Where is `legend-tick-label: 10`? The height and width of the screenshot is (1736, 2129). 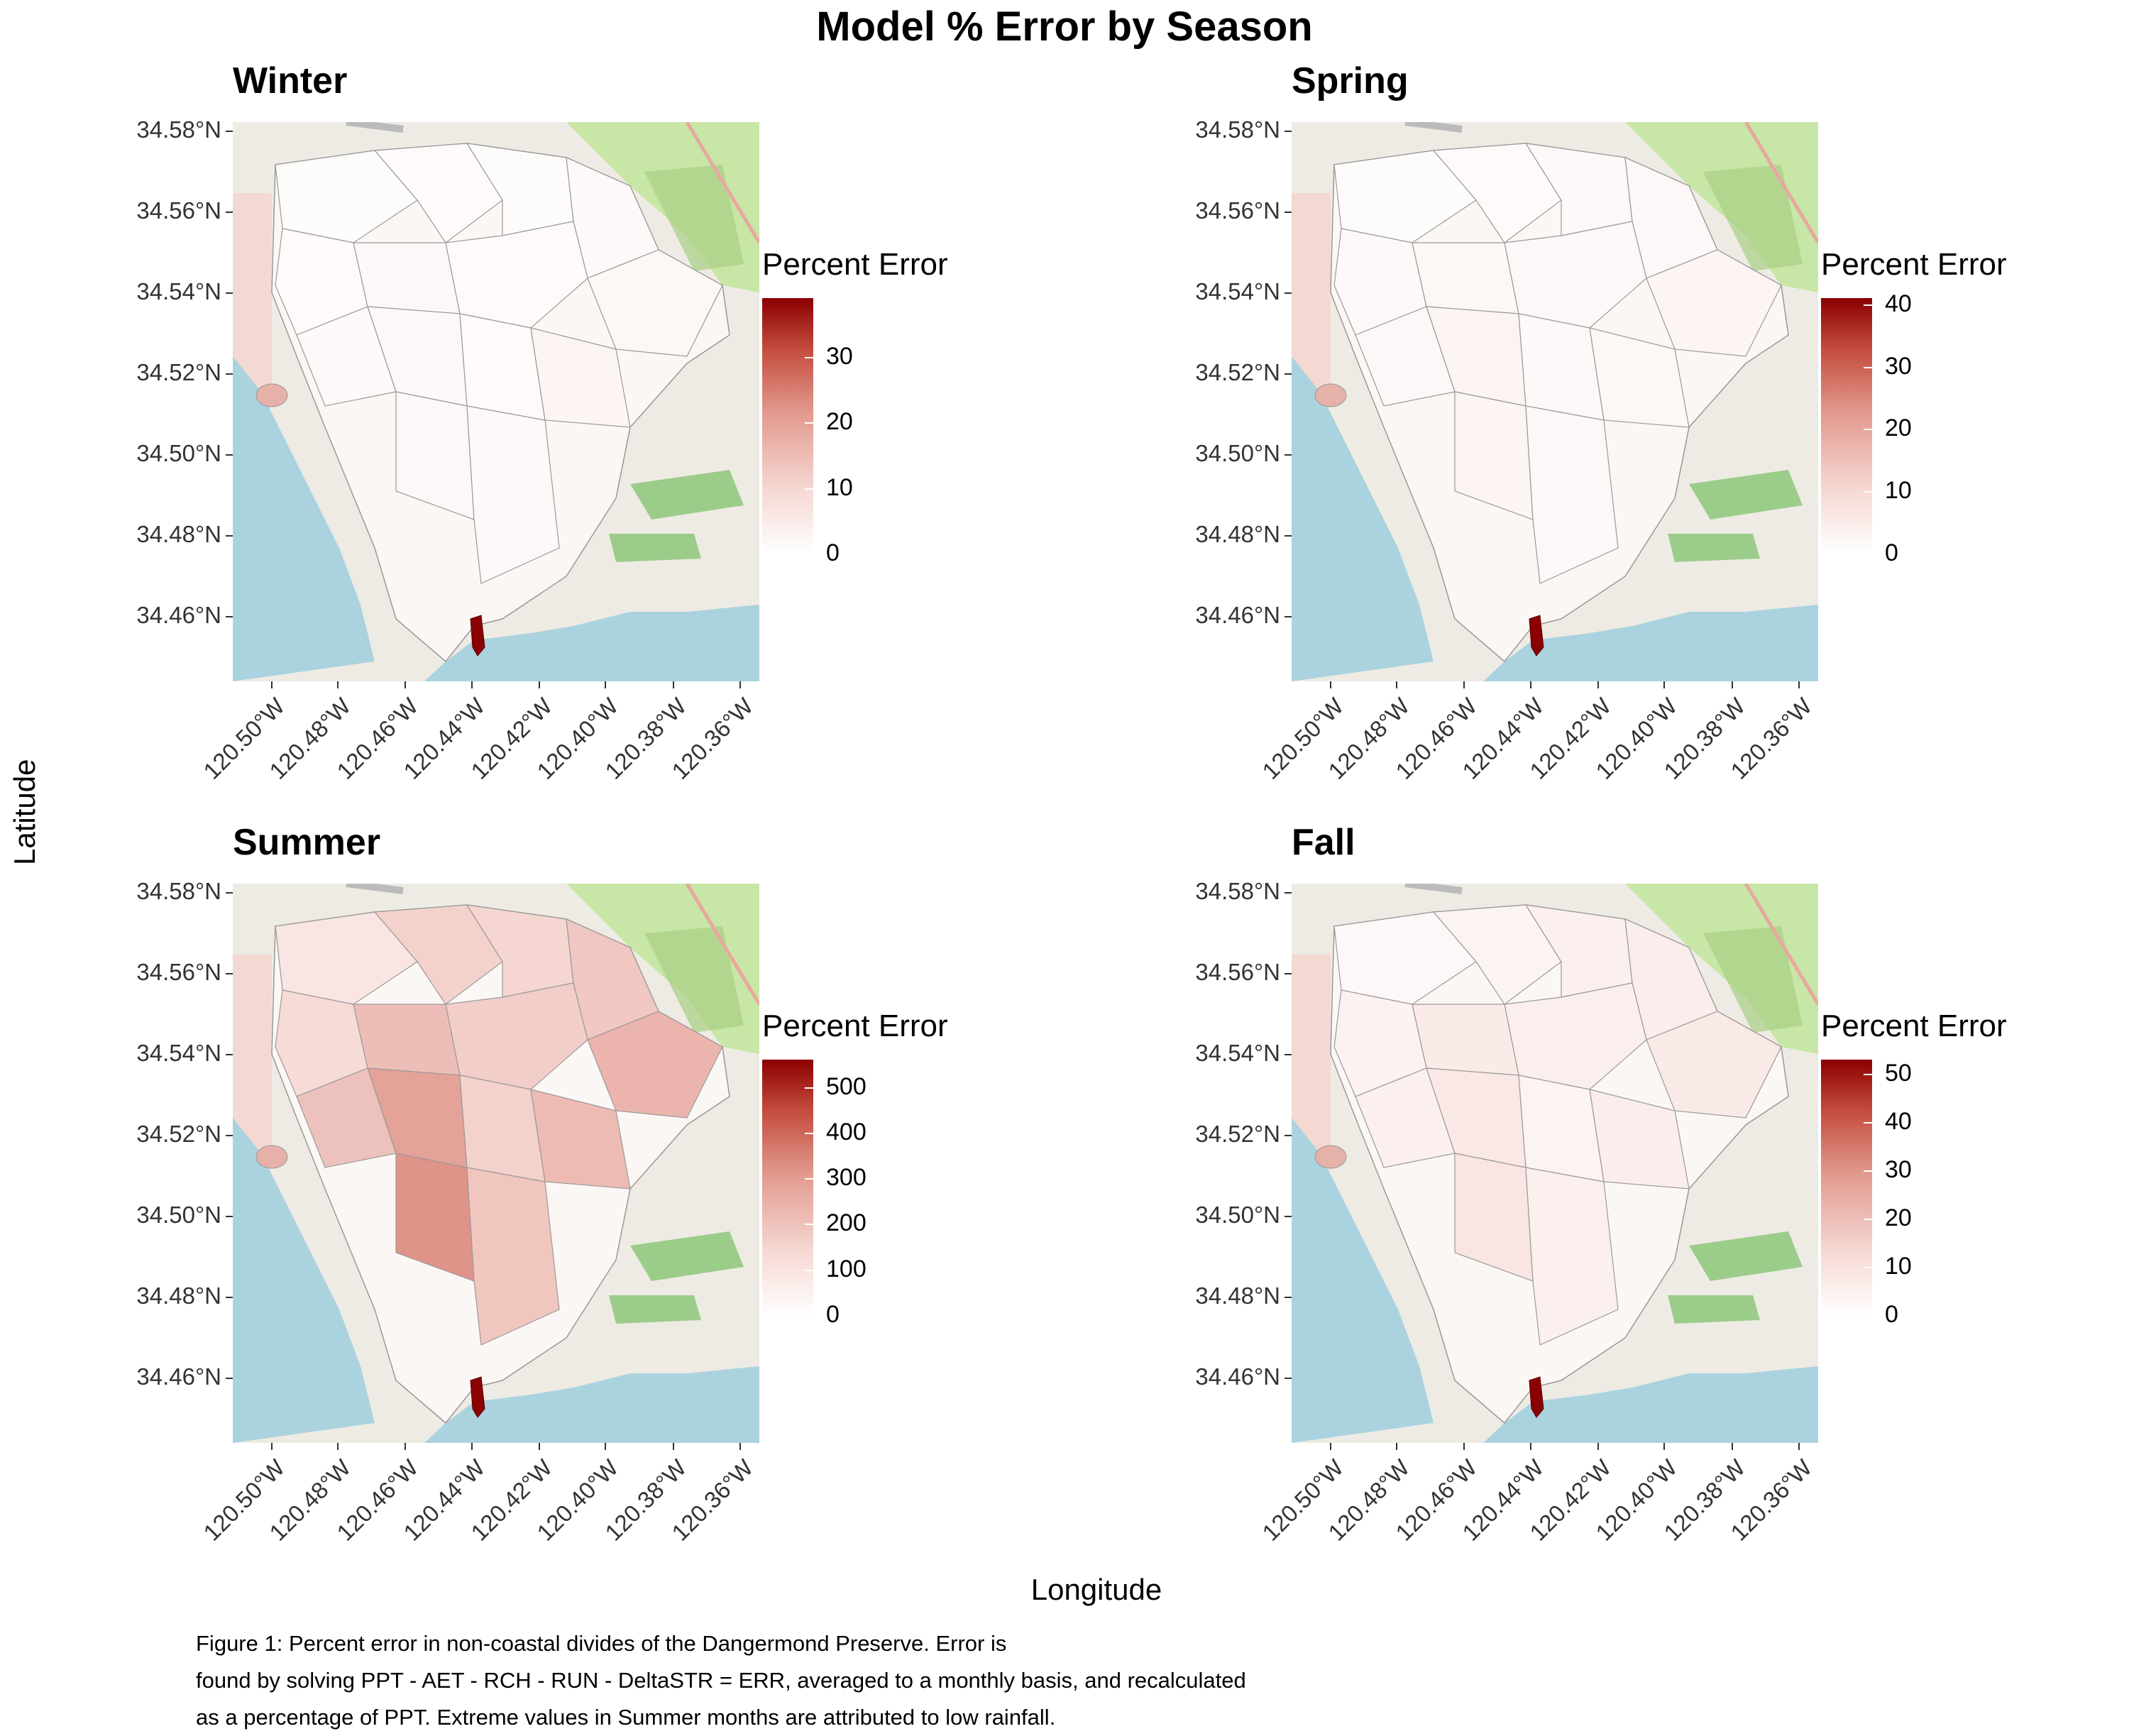 legend-tick-label: 10 is located at coordinates (839, 487).